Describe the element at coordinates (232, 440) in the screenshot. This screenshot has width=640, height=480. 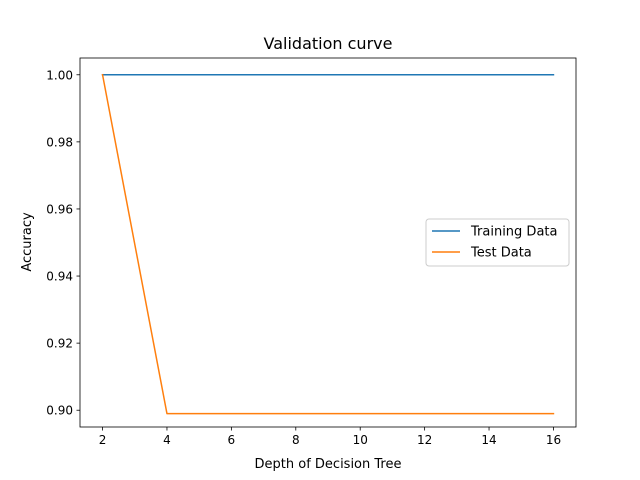
I see `x-tick-label: 6` at that location.